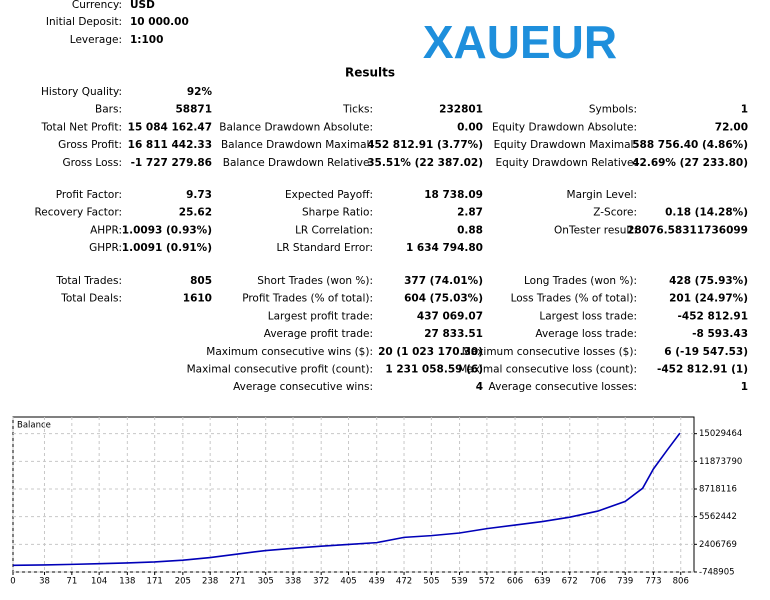 This screenshot has height=600, width=770. Describe the element at coordinates (12, 582) in the screenshot. I see `x-tick-label: 0` at that location.